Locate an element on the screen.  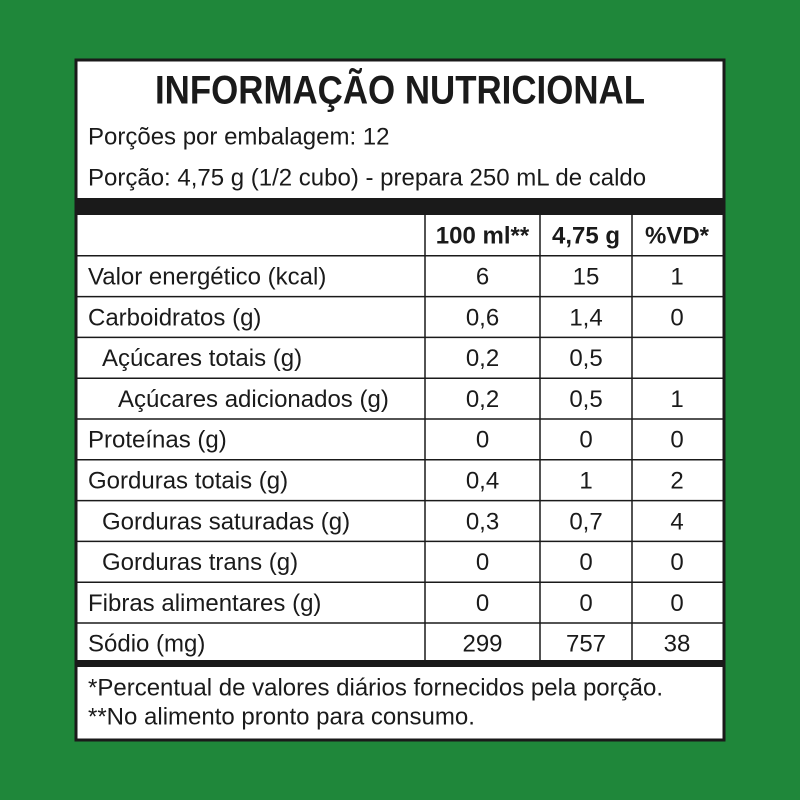
cell-value: 0,7 is located at coordinates (585, 521).